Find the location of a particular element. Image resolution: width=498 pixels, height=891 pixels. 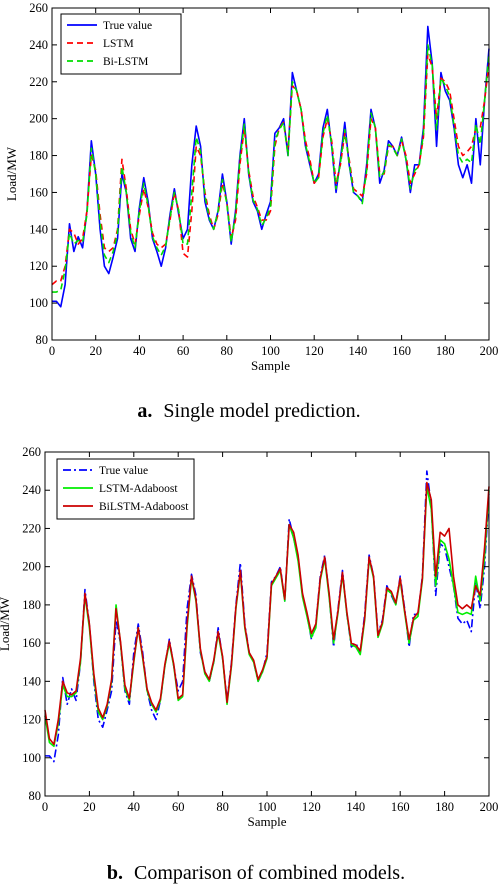

legend-label: BiLSTM-Adaboost is located at coordinates (144, 507).